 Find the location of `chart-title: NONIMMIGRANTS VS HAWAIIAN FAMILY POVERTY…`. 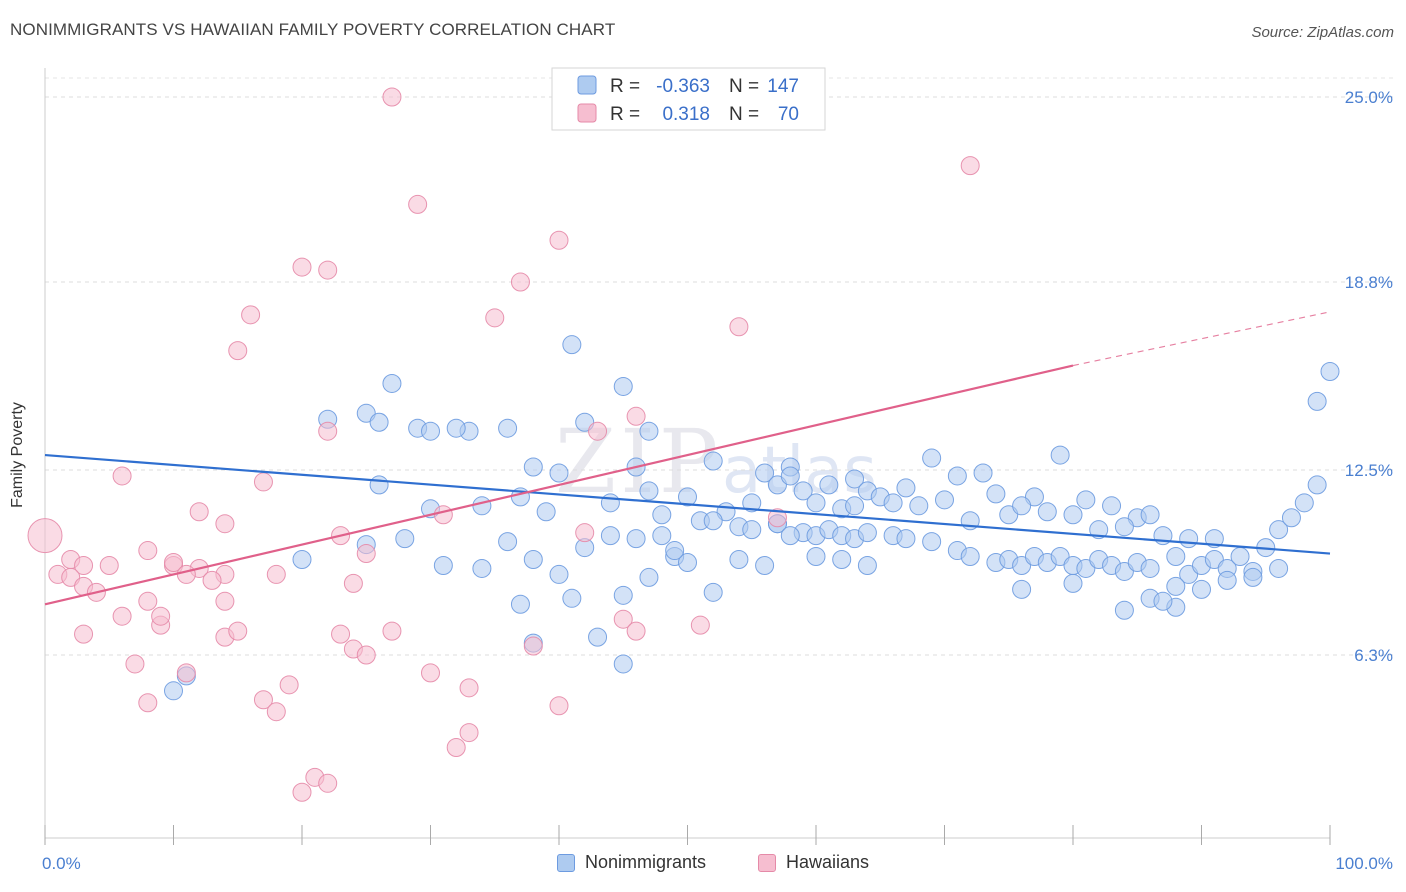

chart-title: NONIMMIGRANTS VS HAWAIIAN FAMILY POVERTY… is located at coordinates (313, 29).